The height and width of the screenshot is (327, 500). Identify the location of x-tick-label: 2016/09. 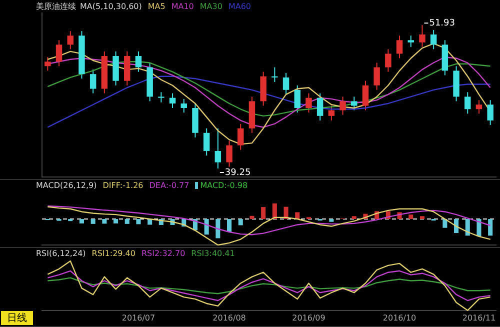
(309, 317).